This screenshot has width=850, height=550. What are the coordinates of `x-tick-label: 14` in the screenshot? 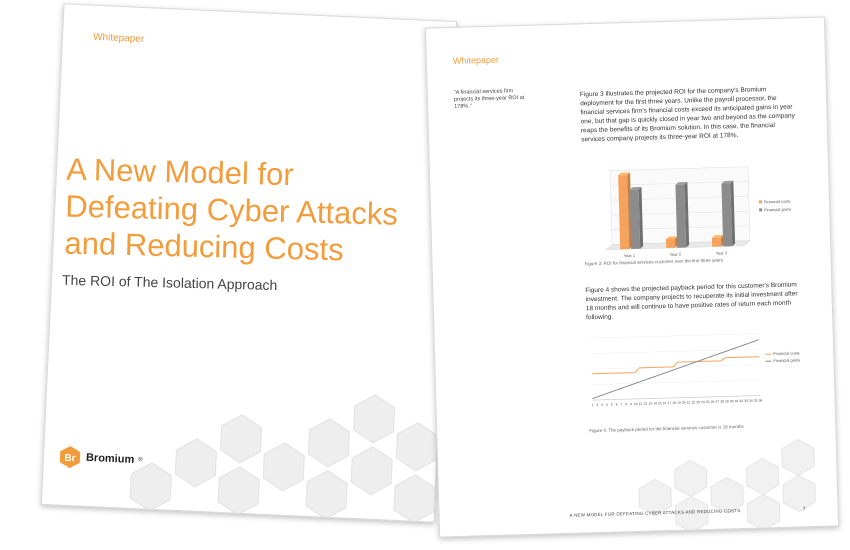 It's located at (655, 403).